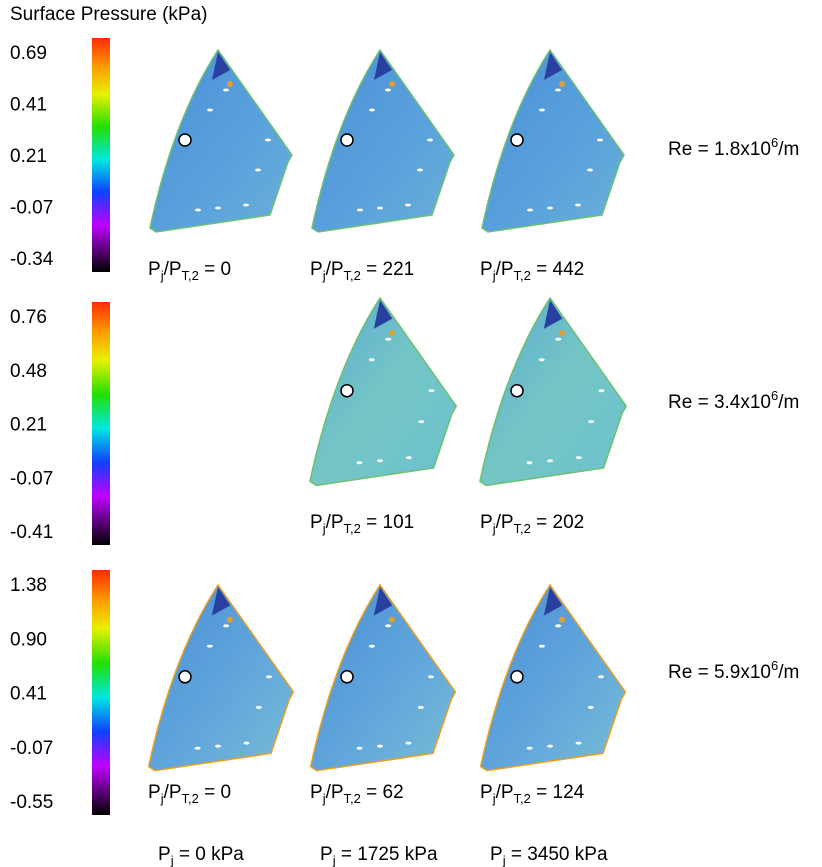  What do you see at coordinates (31, 532) in the screenshot?
I see `colorbar-label: -0.41` at bounding box center [31, 532].